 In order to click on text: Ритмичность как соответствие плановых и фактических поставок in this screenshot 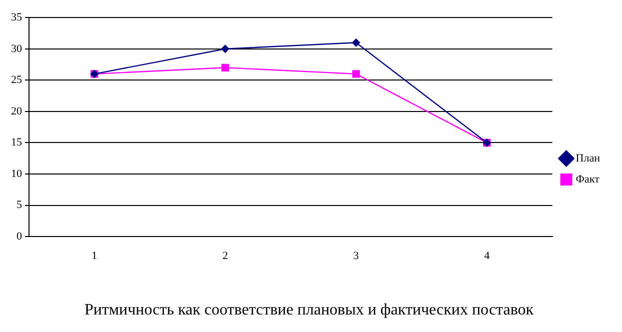, I will do `click(309, 310)`.